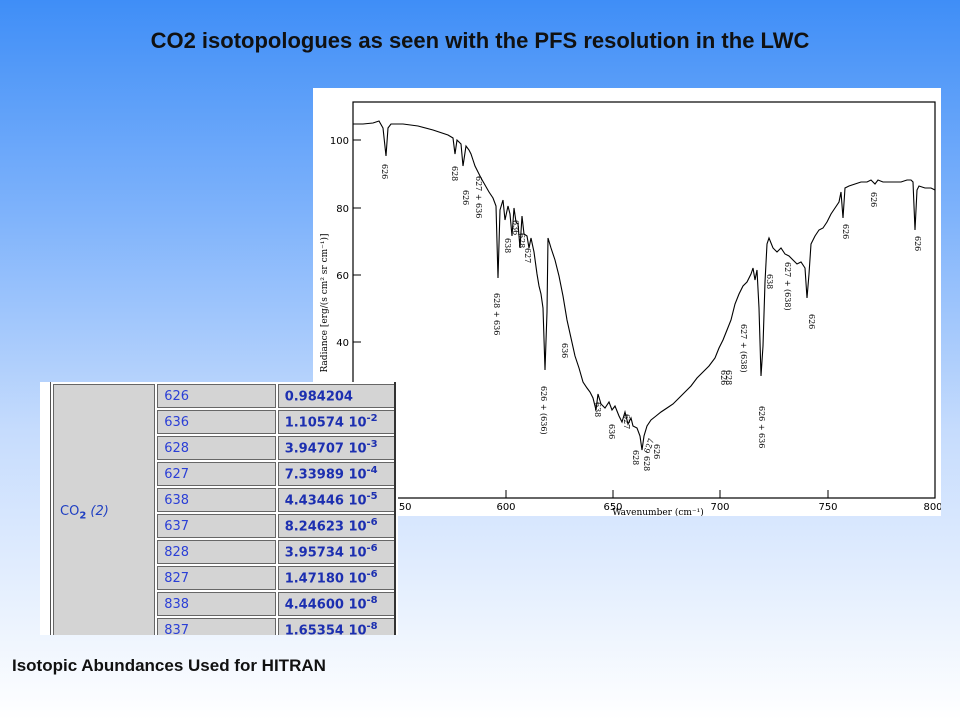 The height and width of the screenshot is (720, 960). Describe the element at coordinates (216, 396) in the screenshot. I see `isotopologue-code: 626` at that location.